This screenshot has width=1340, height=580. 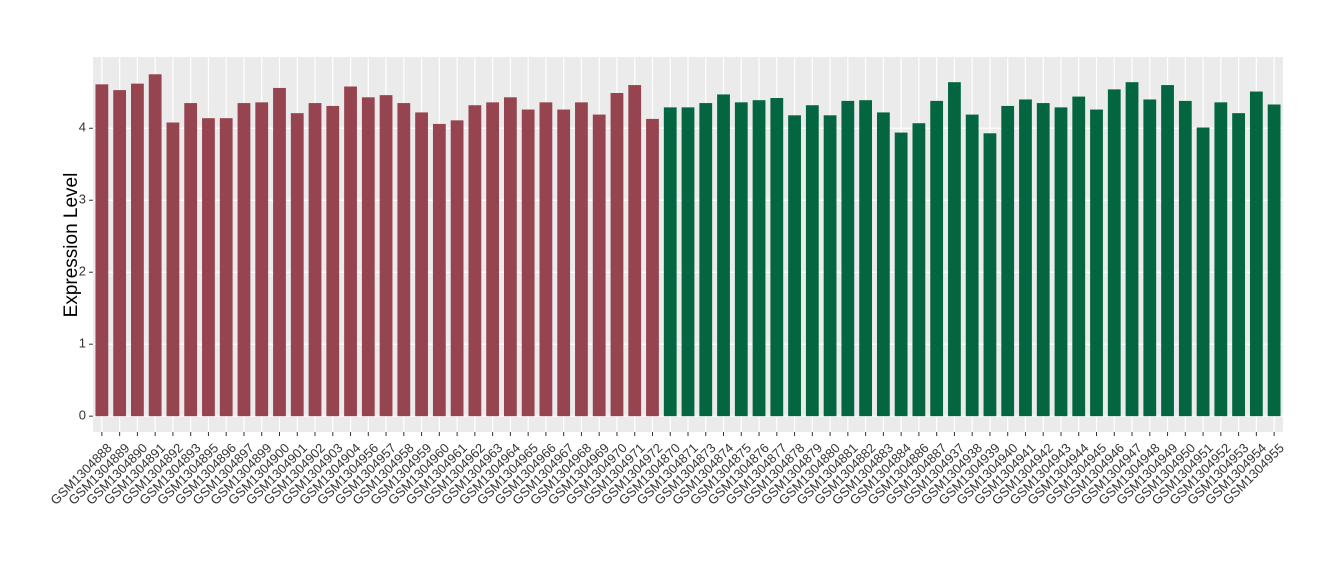 I want to click on y-axis-title: Expression Level, so click(x=71, y=245).